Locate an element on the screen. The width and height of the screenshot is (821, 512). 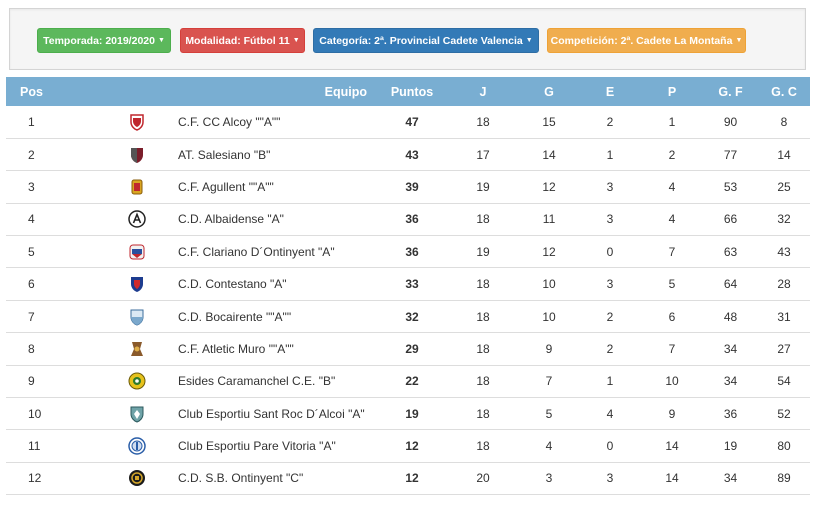
cell-team-name: C.D. Albaidense "A" is located at coordinates (231, 219).